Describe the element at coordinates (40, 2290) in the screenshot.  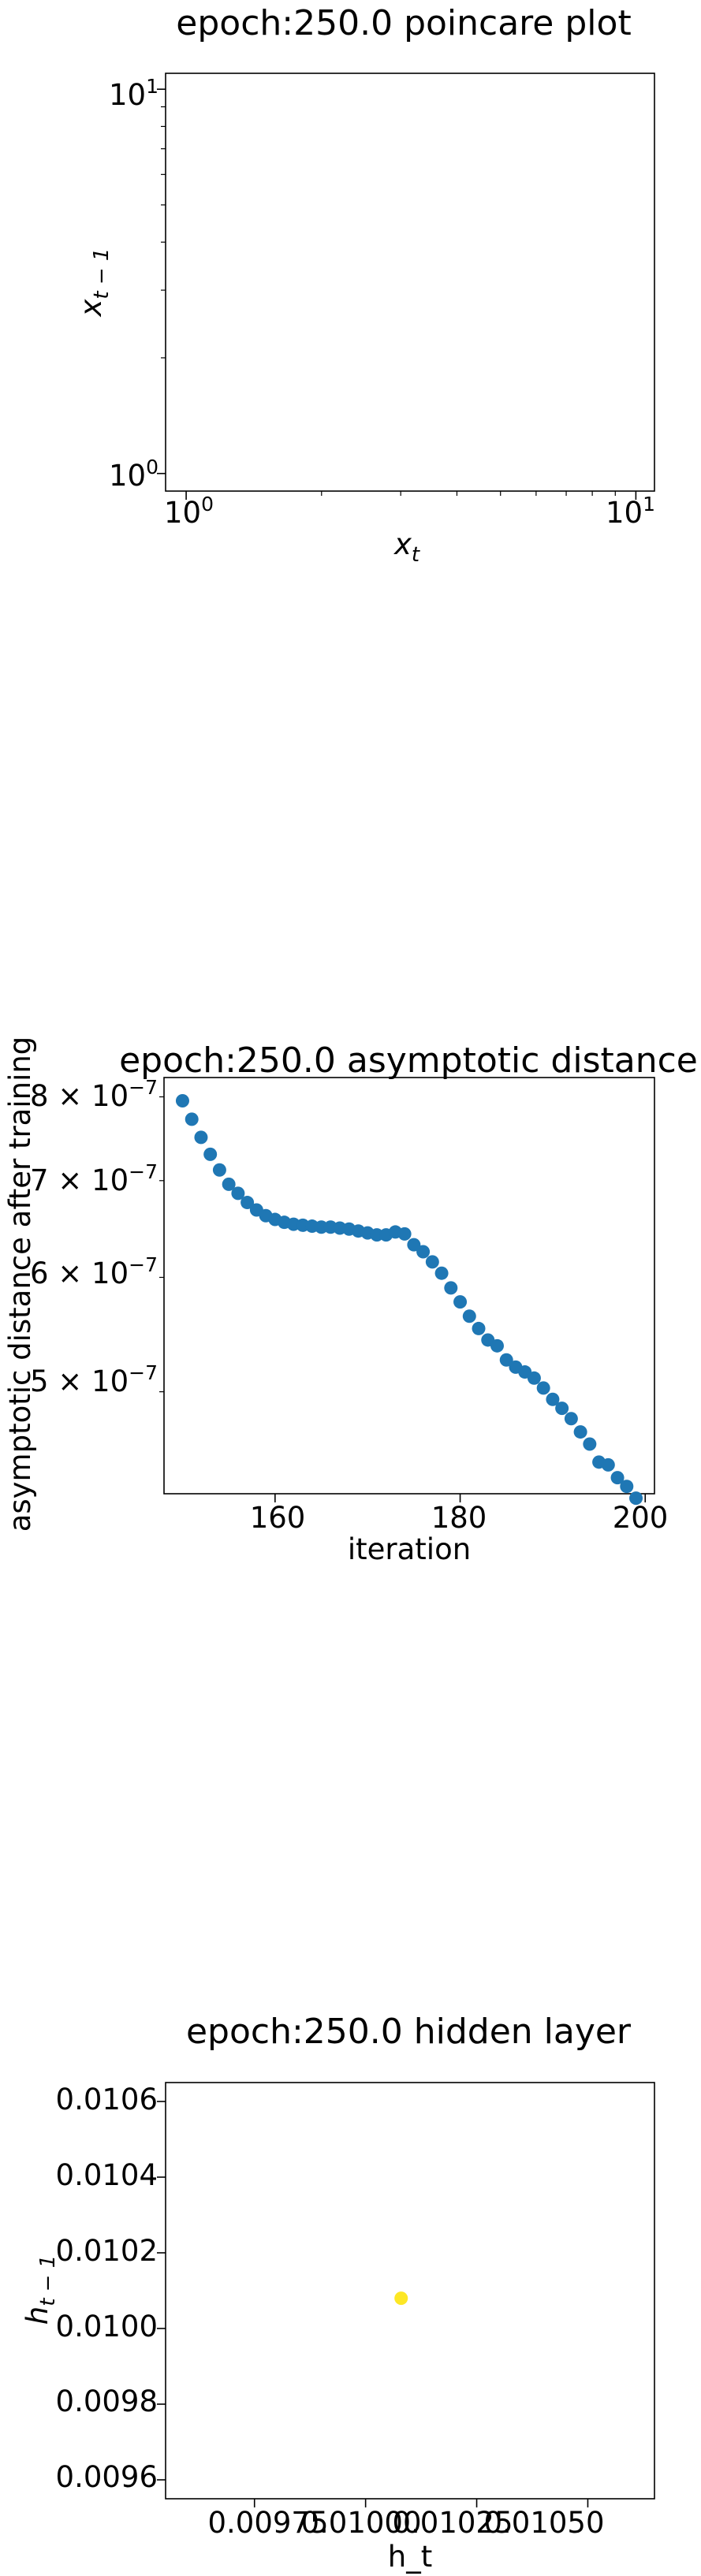
I see `hidden-y-axis-label: ht − 1` at that location.